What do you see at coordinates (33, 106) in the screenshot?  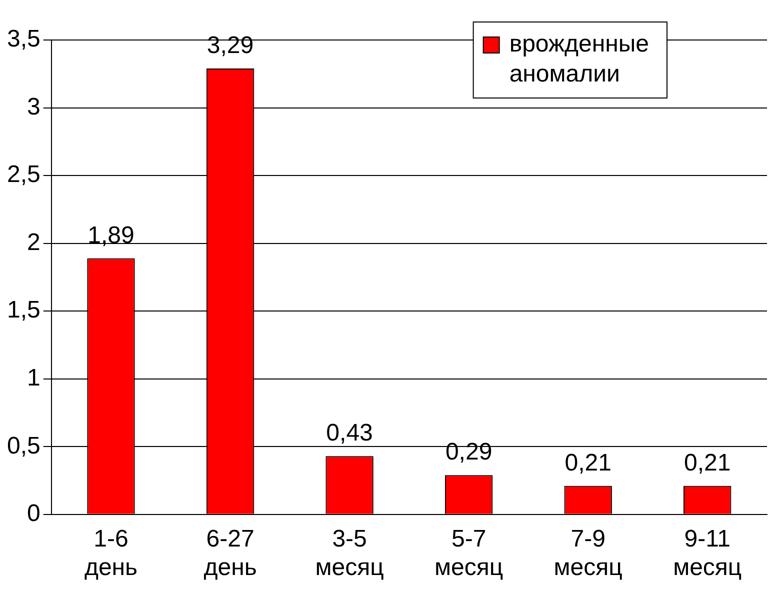 I see `y-tick-label: 3` at bounding box center [33, 106].